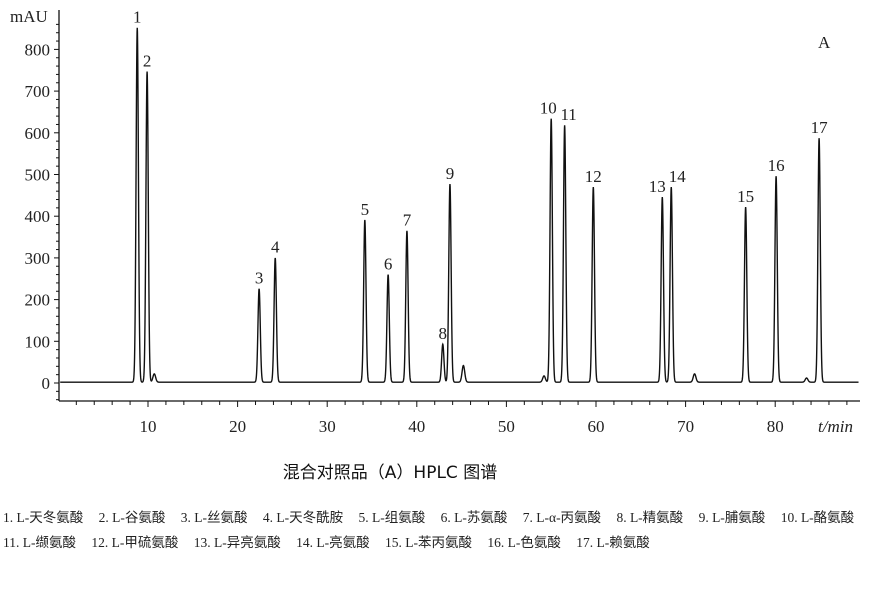 This screenshot has height=600, width=885. Describe the element at coordinates (46, 383) in the screenshot. I see `y-tick-label: 0` at that location.